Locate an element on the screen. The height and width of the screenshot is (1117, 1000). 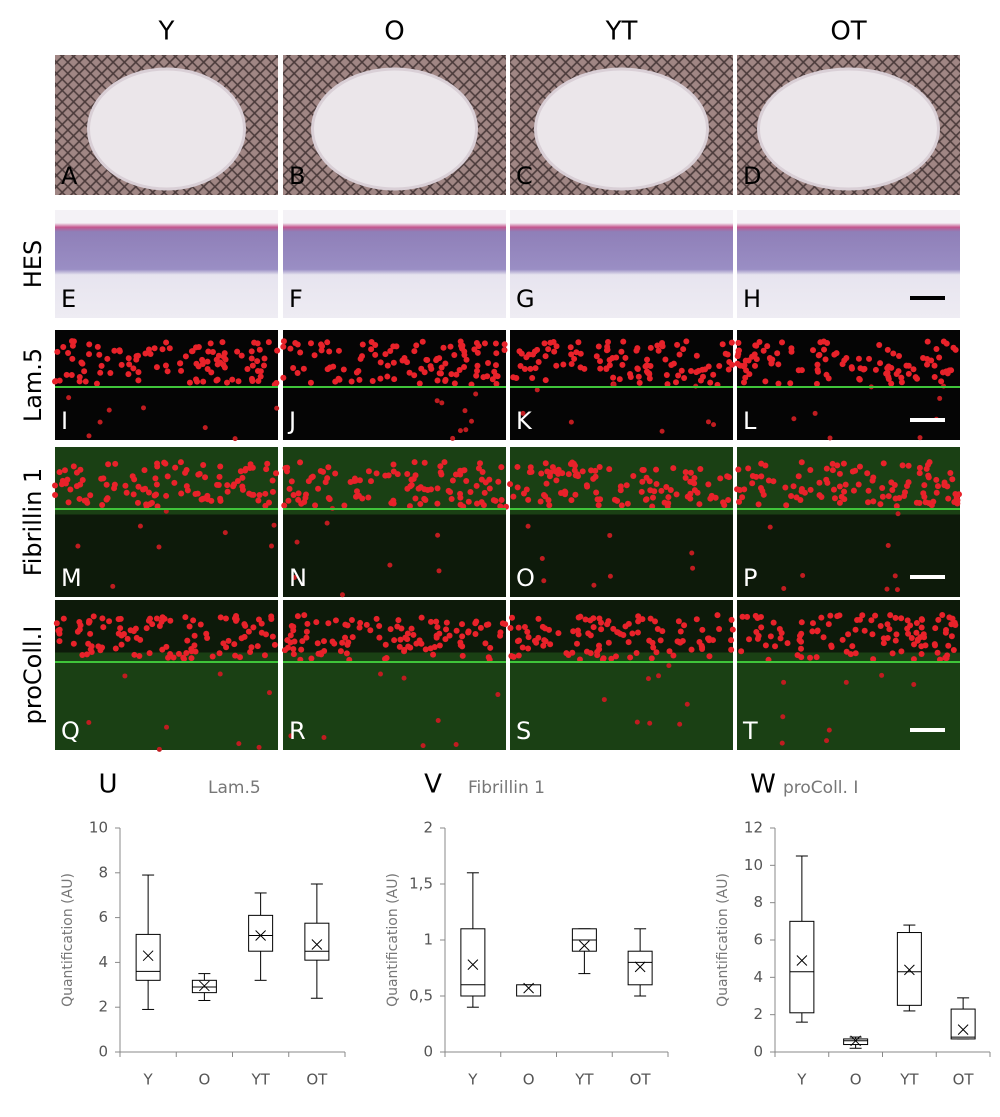
y-tick-label: 10 is located at coordinates (753, 865).